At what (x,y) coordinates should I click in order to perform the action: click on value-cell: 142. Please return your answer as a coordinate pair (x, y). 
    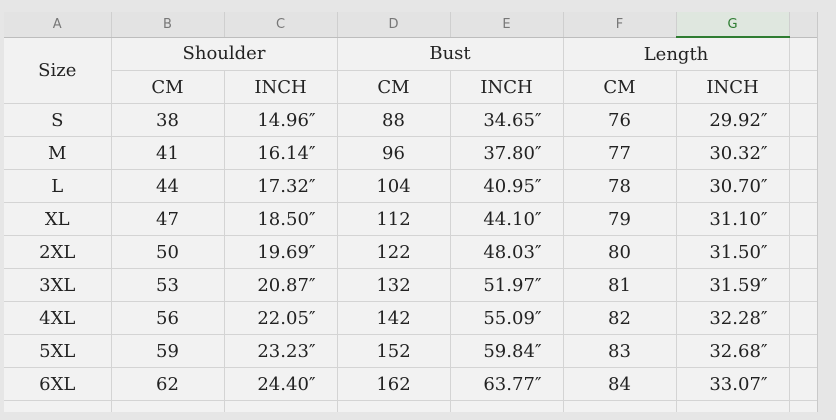
    Looking at the image, I should click on (394, 318).